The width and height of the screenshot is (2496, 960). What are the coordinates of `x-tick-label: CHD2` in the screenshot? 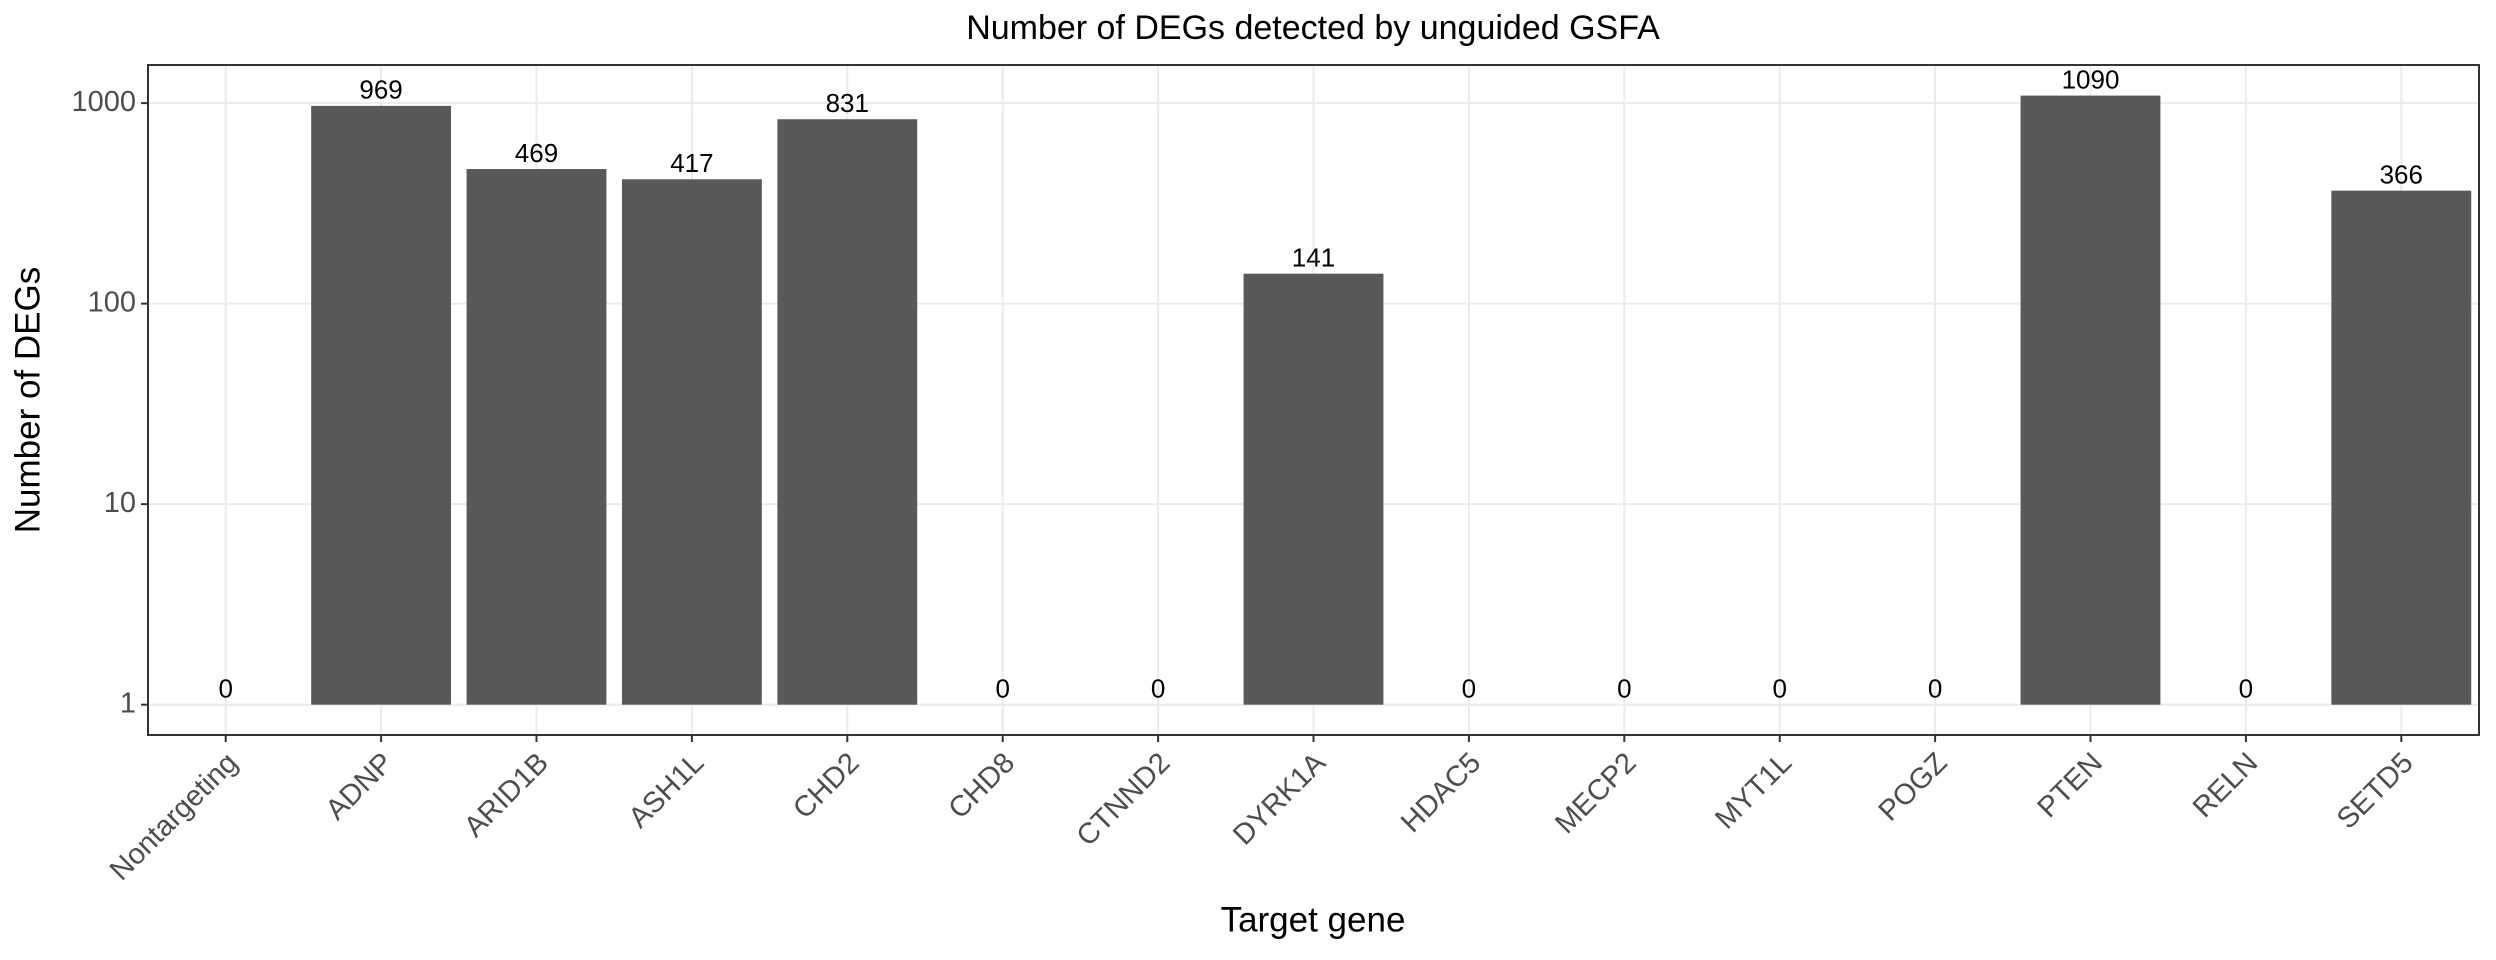 It's located at (826, 786).